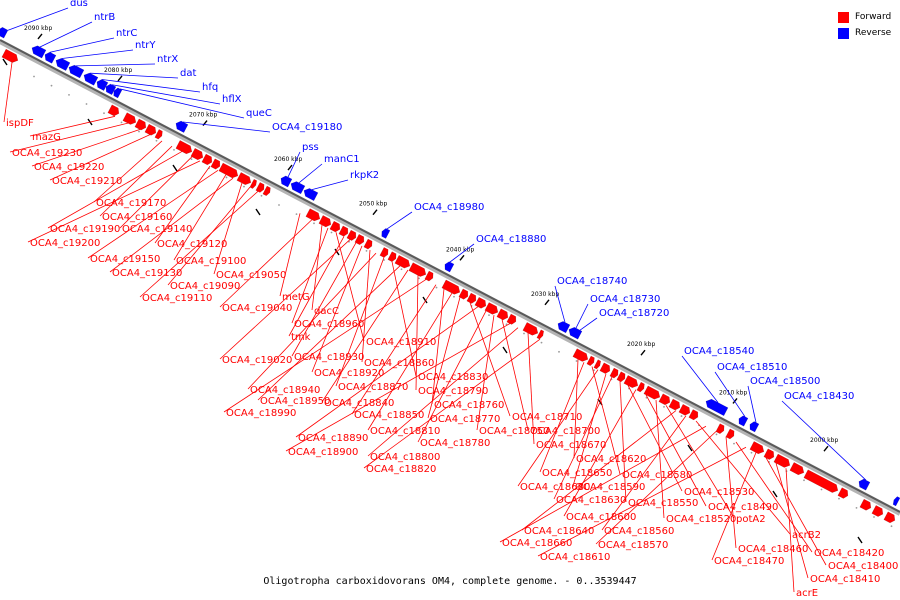 This screenshot has height=600, width=900. What do you see at coordinates (575, 557) in the screenshot?
I see `gene-label-oca4-c18610: OCA4_c18610` at bounding box center [575, 557].